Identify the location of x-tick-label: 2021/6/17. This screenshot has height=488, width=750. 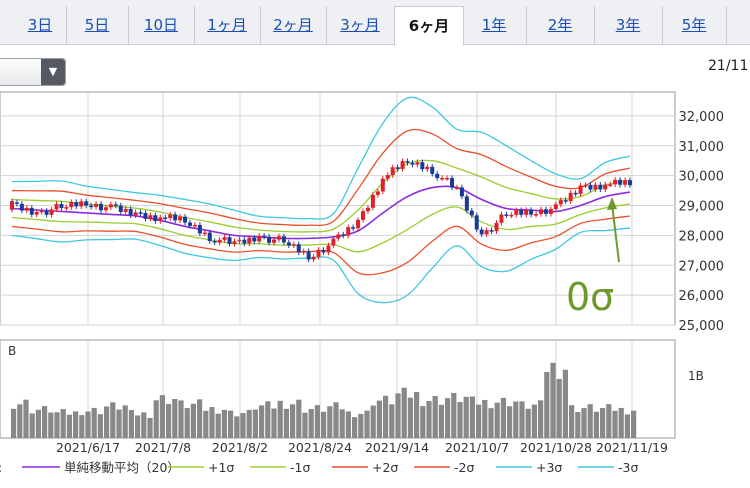
(88, 447).